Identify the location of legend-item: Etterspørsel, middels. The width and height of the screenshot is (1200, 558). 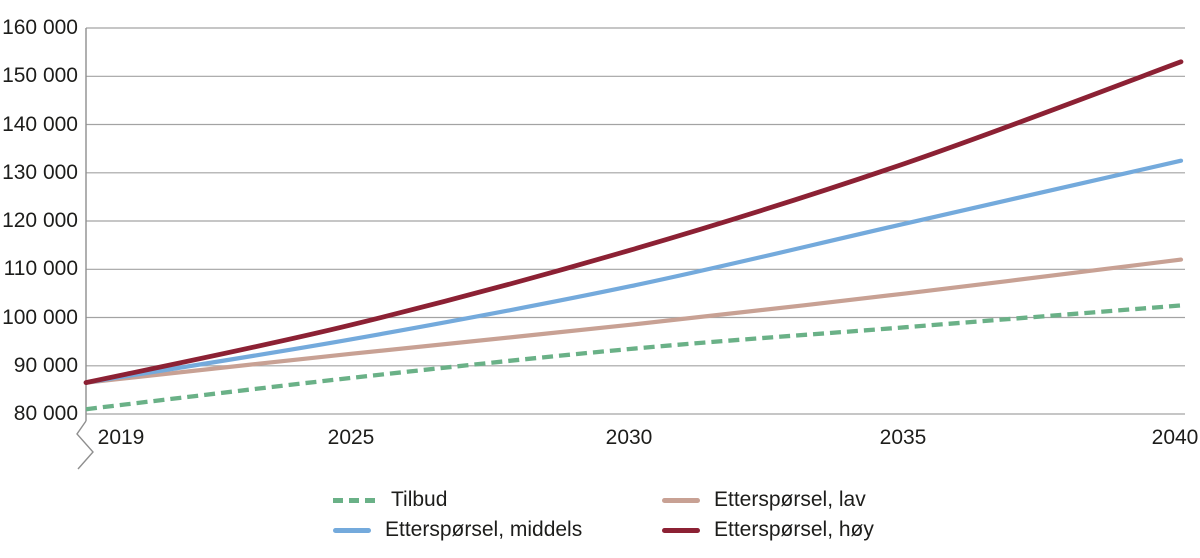
(497, 530).